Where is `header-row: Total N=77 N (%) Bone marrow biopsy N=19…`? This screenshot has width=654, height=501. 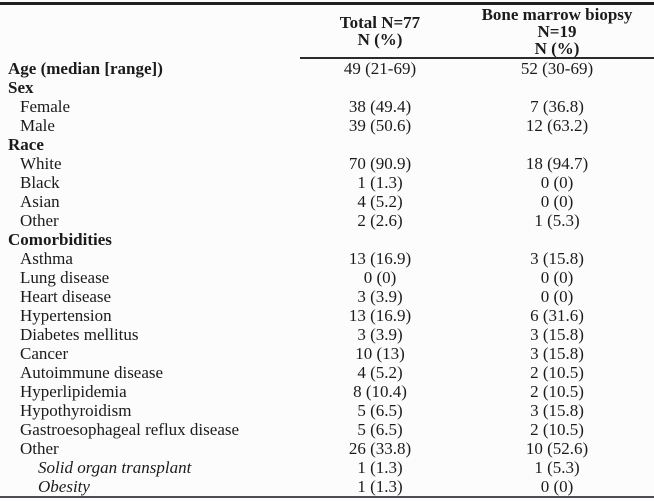
header-row: Total N=77 N (%) Bone marrow biopsy N=19… is located at coordinates (327, 31).